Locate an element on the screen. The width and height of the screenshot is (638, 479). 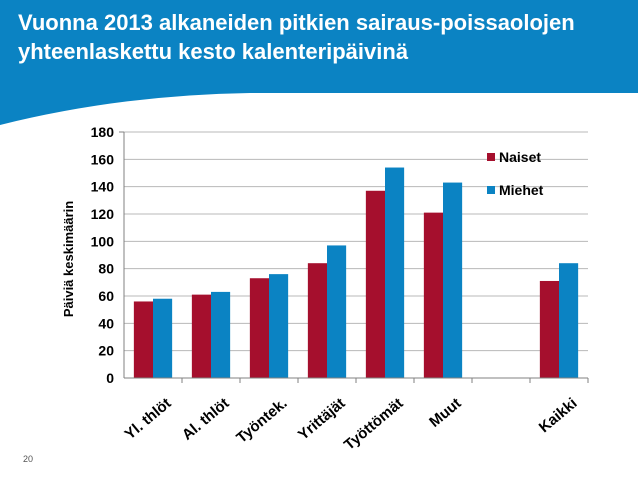
y-axis-title: Päiviä keskimäärin is located at coordinates (68, 259).